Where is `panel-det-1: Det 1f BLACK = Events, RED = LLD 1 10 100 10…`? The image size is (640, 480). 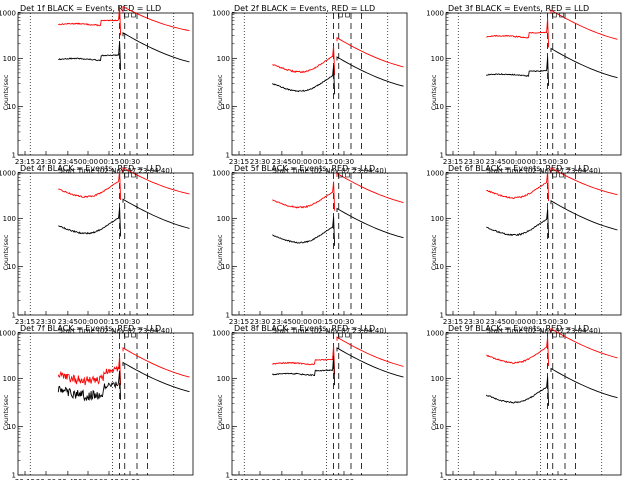
panel-det-1: Det 1f BLACK = Events, RED = LLD 1 10 100 10… is located at coordinates (97, 89).